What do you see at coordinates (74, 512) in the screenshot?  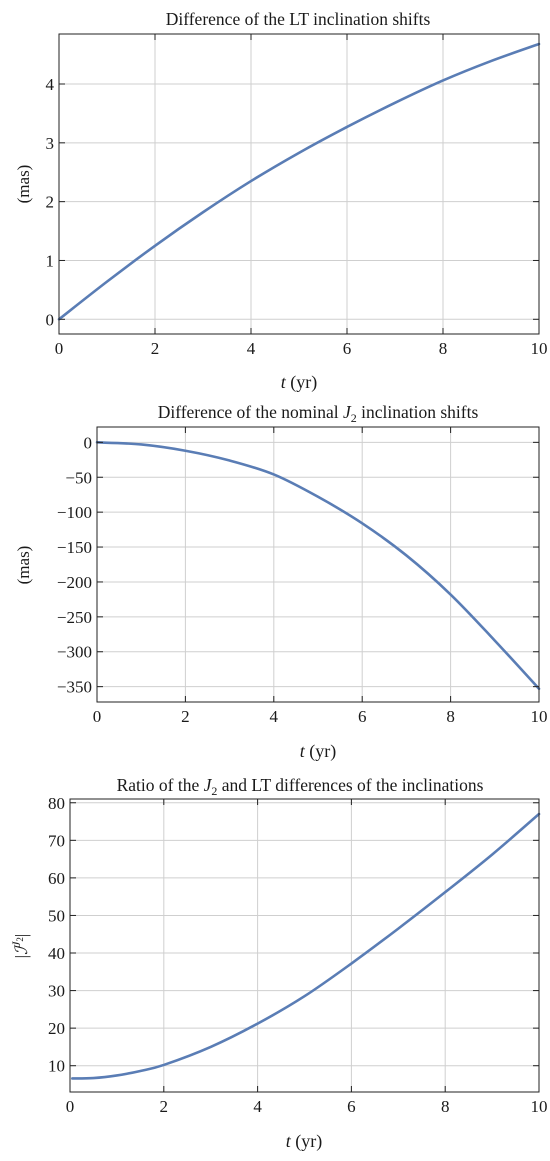 I see `y-tick-label: −100` at bounding box center [74, 512].